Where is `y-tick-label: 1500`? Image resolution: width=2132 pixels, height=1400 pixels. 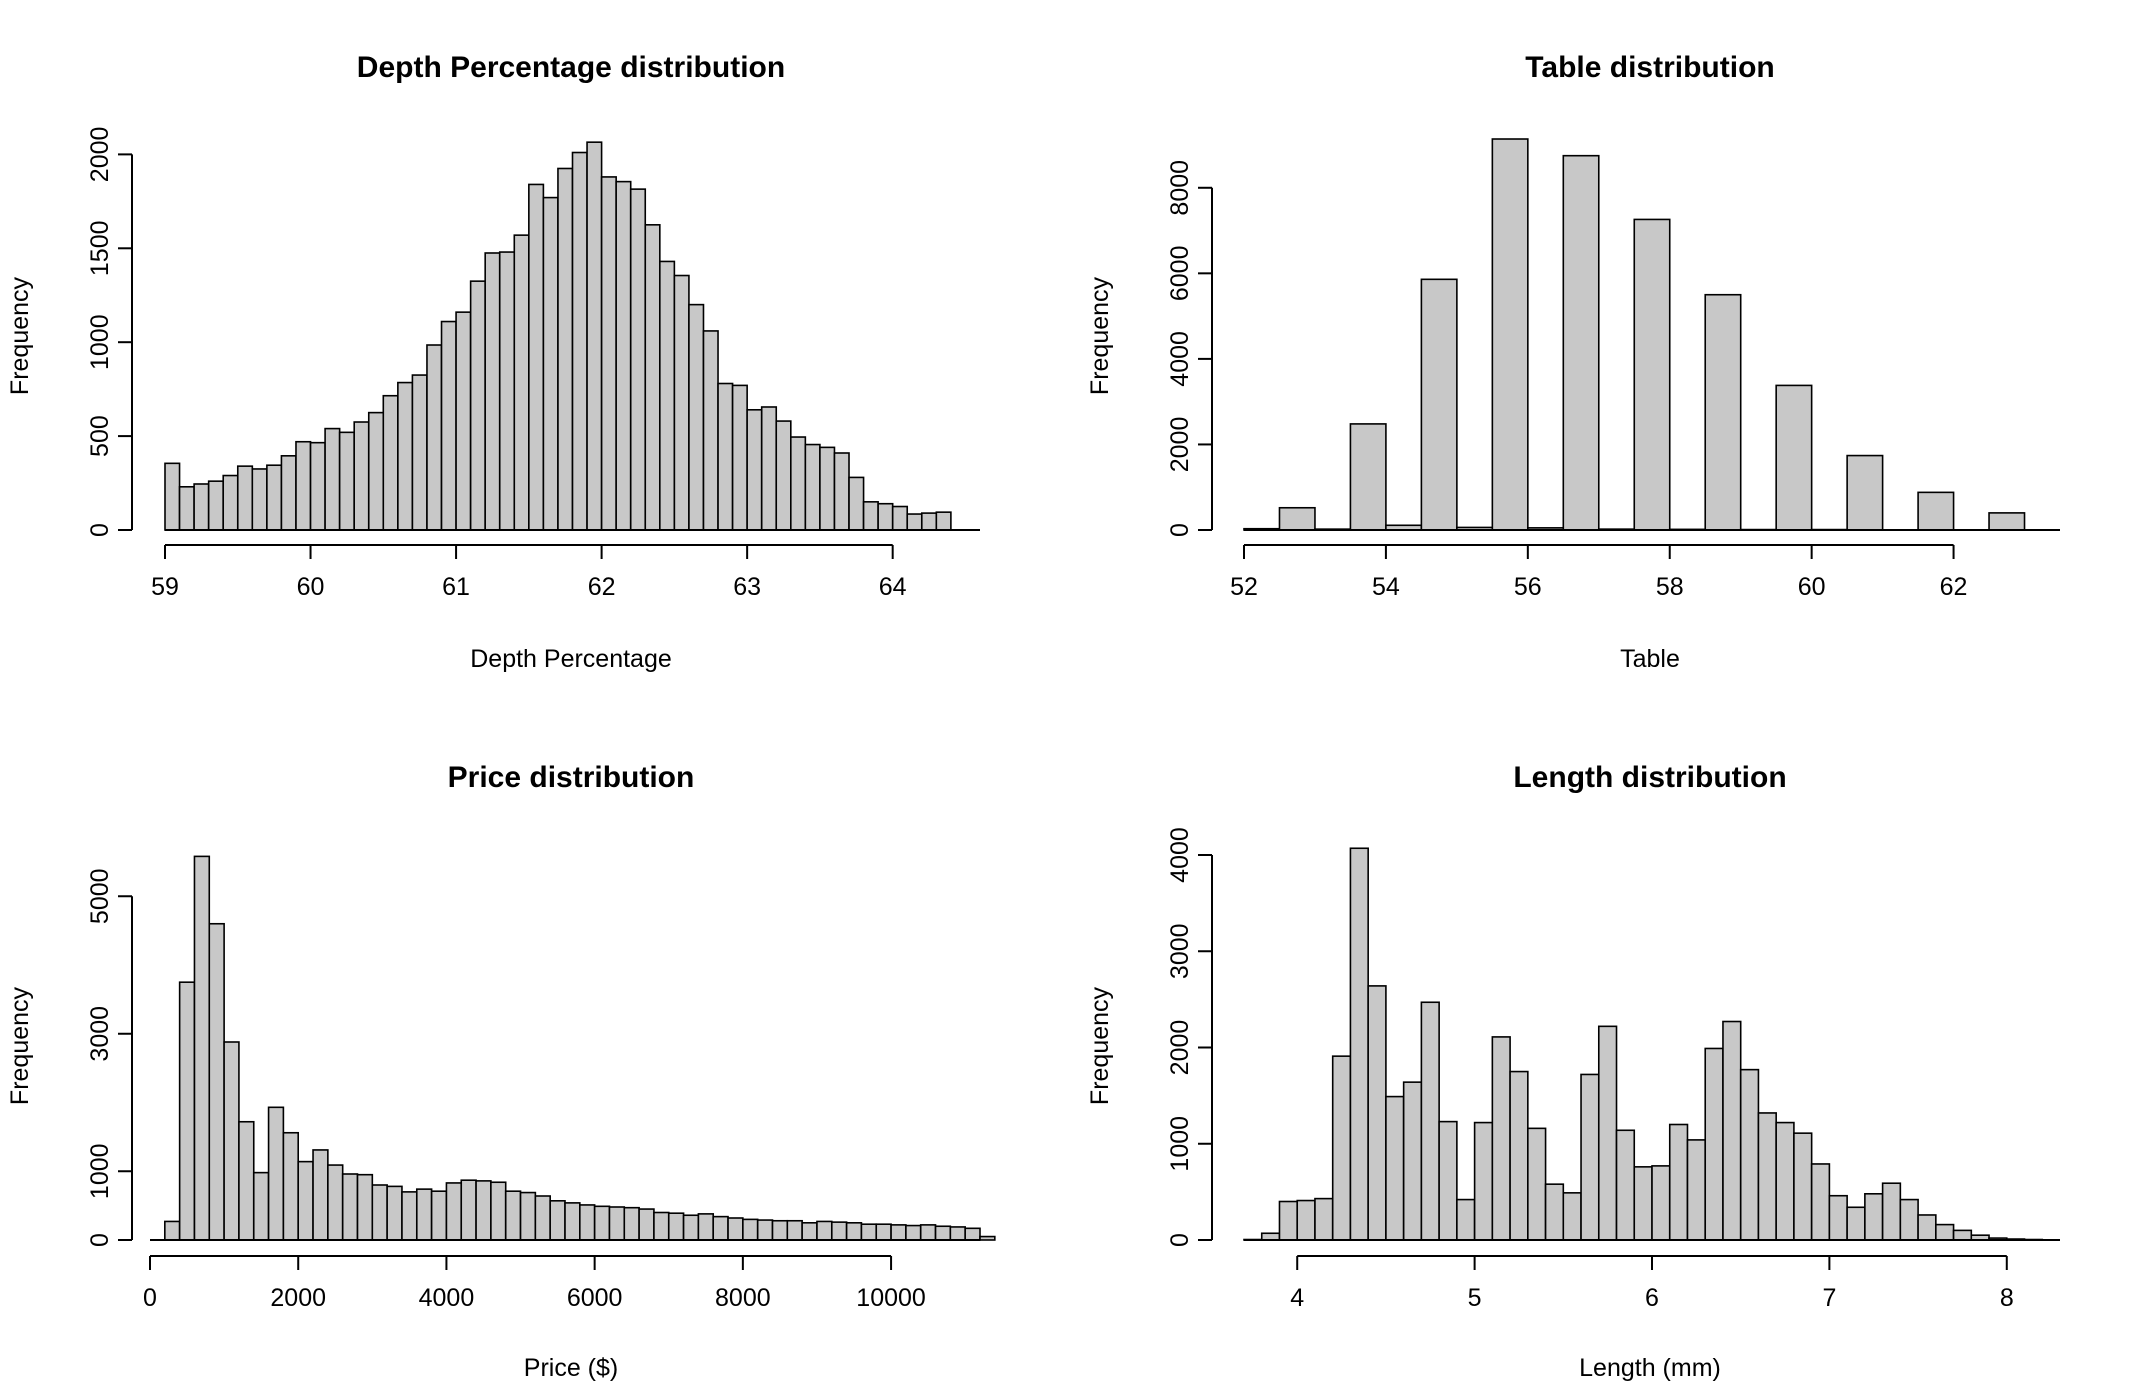 y-tick-label: 1500 is located at coordinates (100, 248).